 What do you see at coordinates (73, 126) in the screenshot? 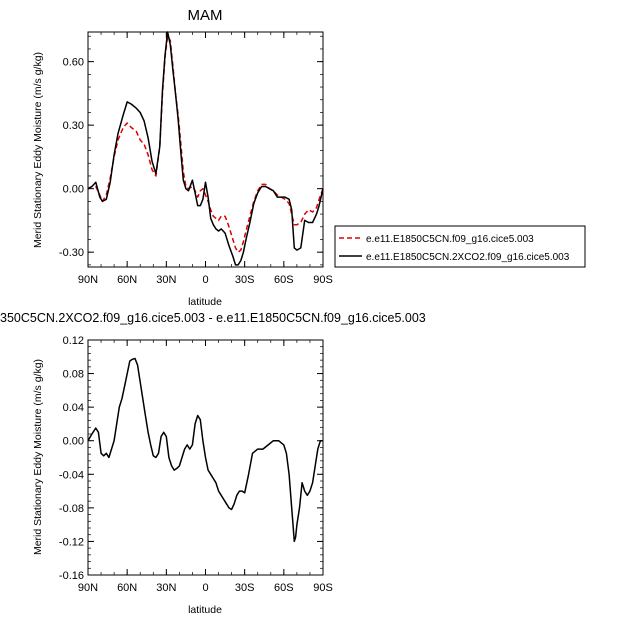
I see `top-y-tick-label: 0.30` at bounding box center [73, 126].